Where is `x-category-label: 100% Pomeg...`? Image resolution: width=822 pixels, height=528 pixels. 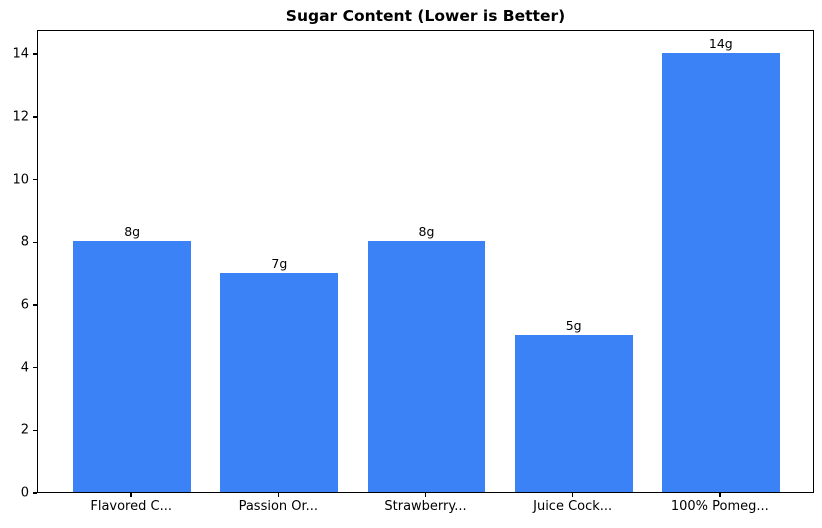
x-category-label: 100% Pomeg... is located at coordinates (719, 506).